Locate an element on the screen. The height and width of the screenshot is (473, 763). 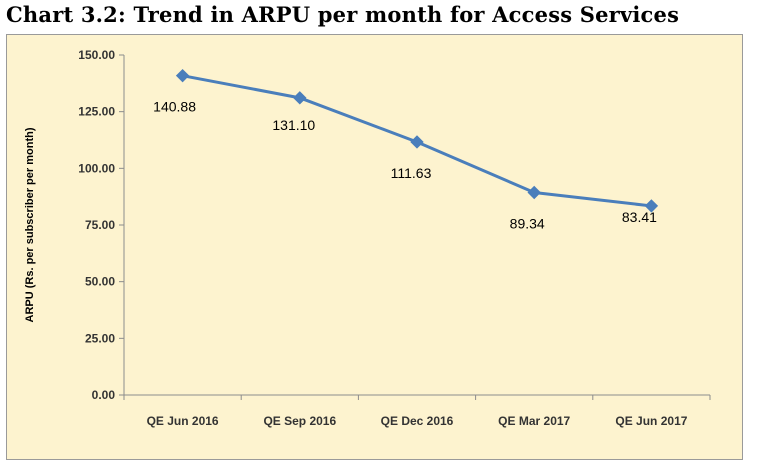
data-label: 83.41 is located at coordinates (639, 217).